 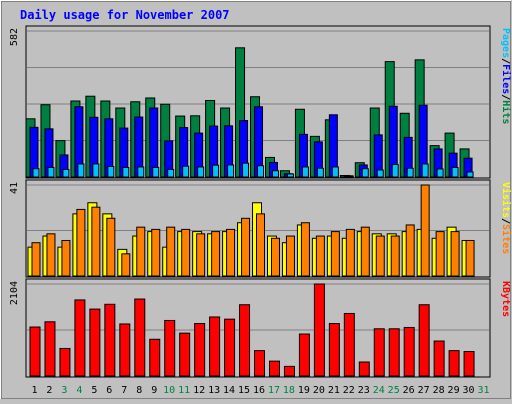 What do you see at coordinates (94, 390) in the screenshot?
I see `x-tick-label-day-5: 5` at bounding box center [94, 390].